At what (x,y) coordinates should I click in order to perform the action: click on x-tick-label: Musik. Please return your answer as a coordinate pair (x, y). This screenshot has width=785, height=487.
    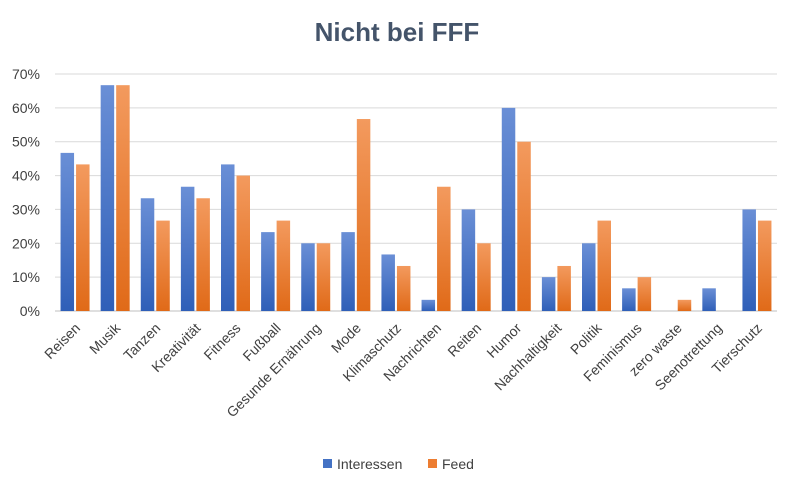
    Looking at the image, I should click on (105, 338).